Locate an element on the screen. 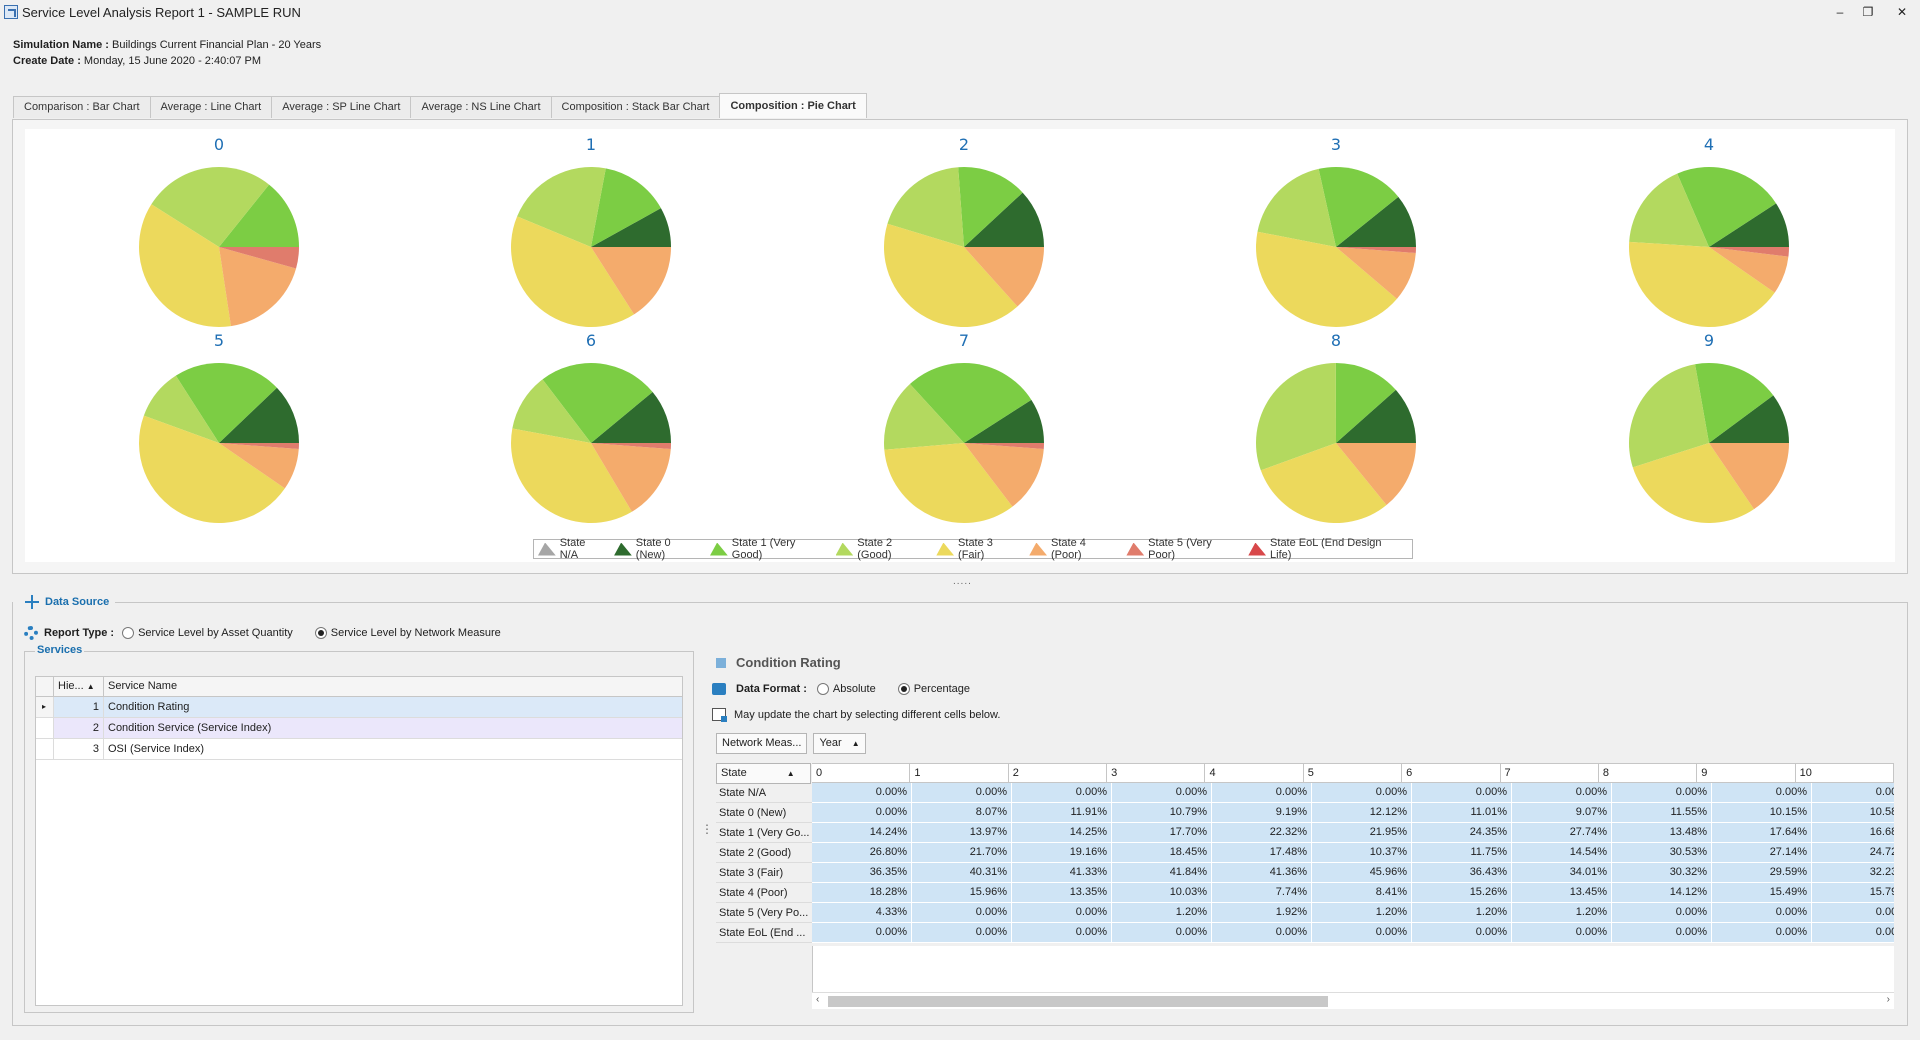 This screenshot has height=1040, width=1920. pivot-cell: 8.41% is located at coordinates (1362, 893).